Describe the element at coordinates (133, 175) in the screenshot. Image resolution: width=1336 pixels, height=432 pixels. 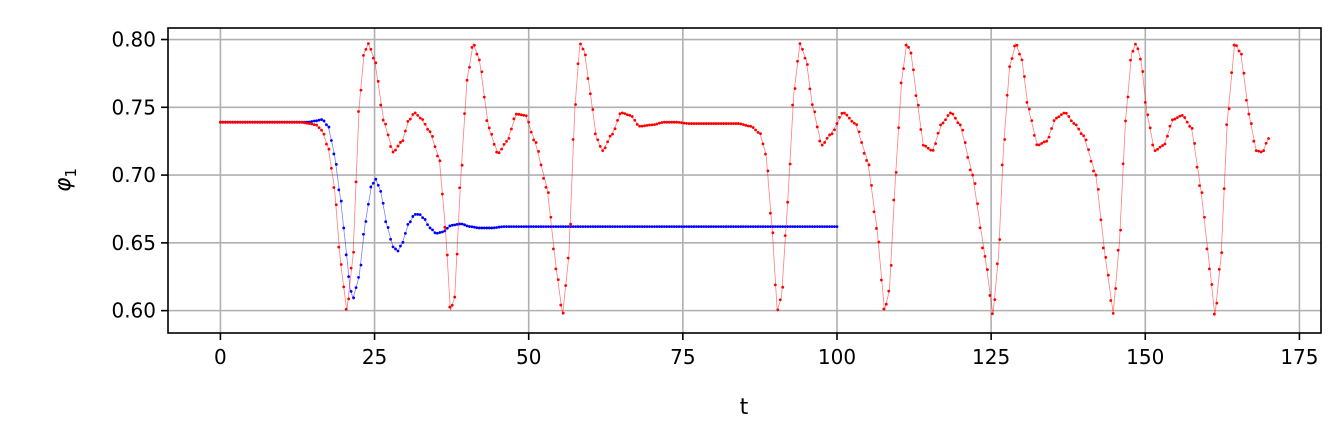
I see `y-tick-label: 0.70` at that location.